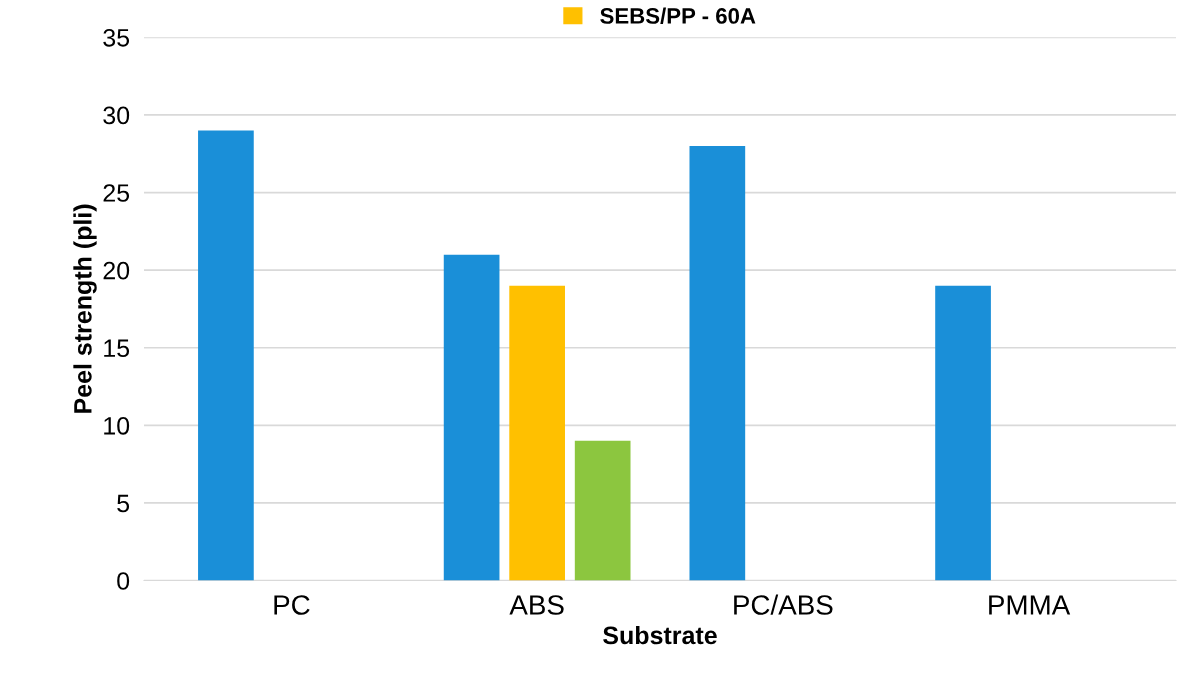 Image resolution: width=1200 pixels, height=679 pixels. What do you see at coordinates (678, 16) in the screenshot?
I see `legend-label: SEBS/PP - 60A` at bounding box center [678, 16].